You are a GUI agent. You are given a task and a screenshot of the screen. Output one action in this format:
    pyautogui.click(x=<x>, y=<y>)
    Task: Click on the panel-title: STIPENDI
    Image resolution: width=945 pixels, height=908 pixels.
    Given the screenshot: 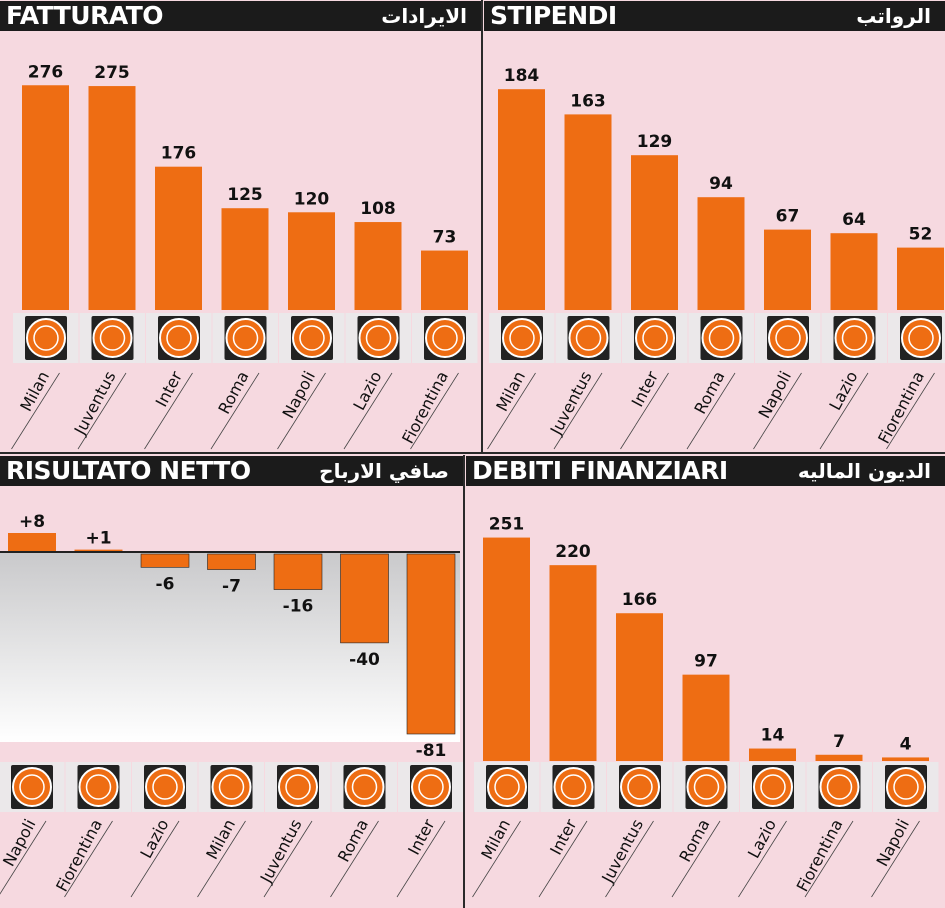 What is the action you would take?
    pyautogui.click(x=553, y=16)
    